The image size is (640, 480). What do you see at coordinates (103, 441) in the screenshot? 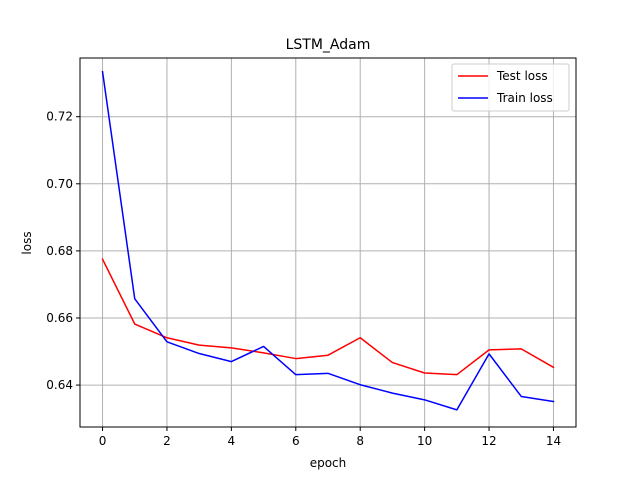
I see `x-tick-label: 0` at bounding box center [103, 441].